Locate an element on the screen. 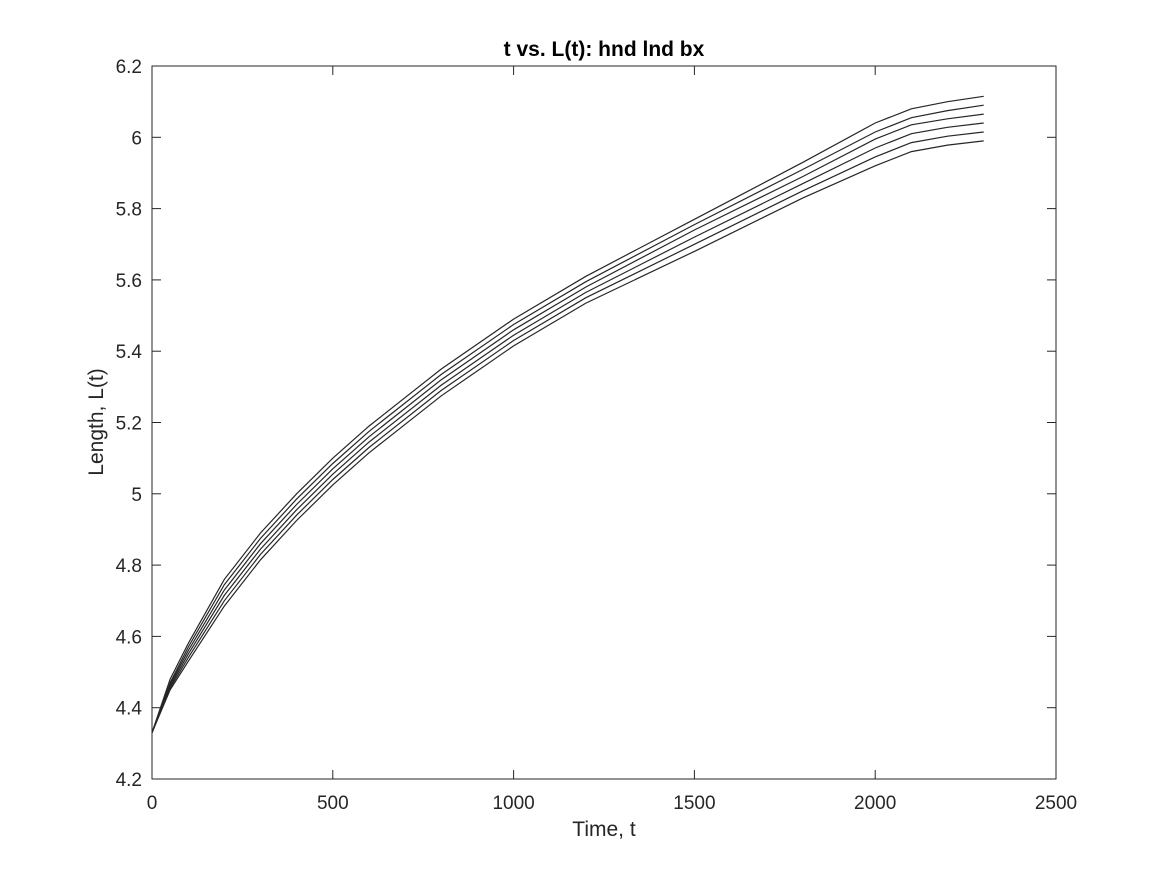 Image resolution: width=1167 pixels, height=875 pixels. x-tick-label: 2500 is located at coordinates (1056, 803).